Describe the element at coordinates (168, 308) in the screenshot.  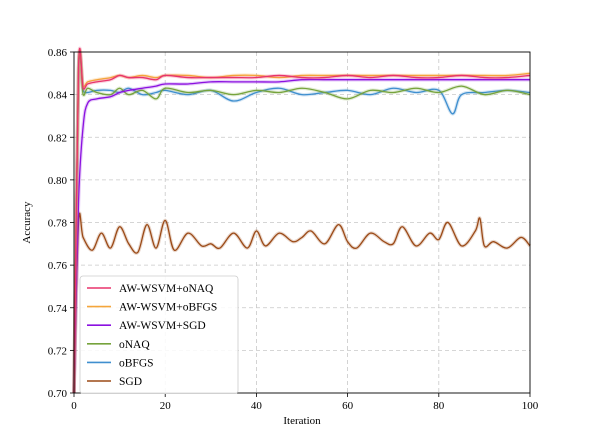
I see `legend-label-aw-wsvm-obfgs: AW-WSVM+oBFGS` at that location.